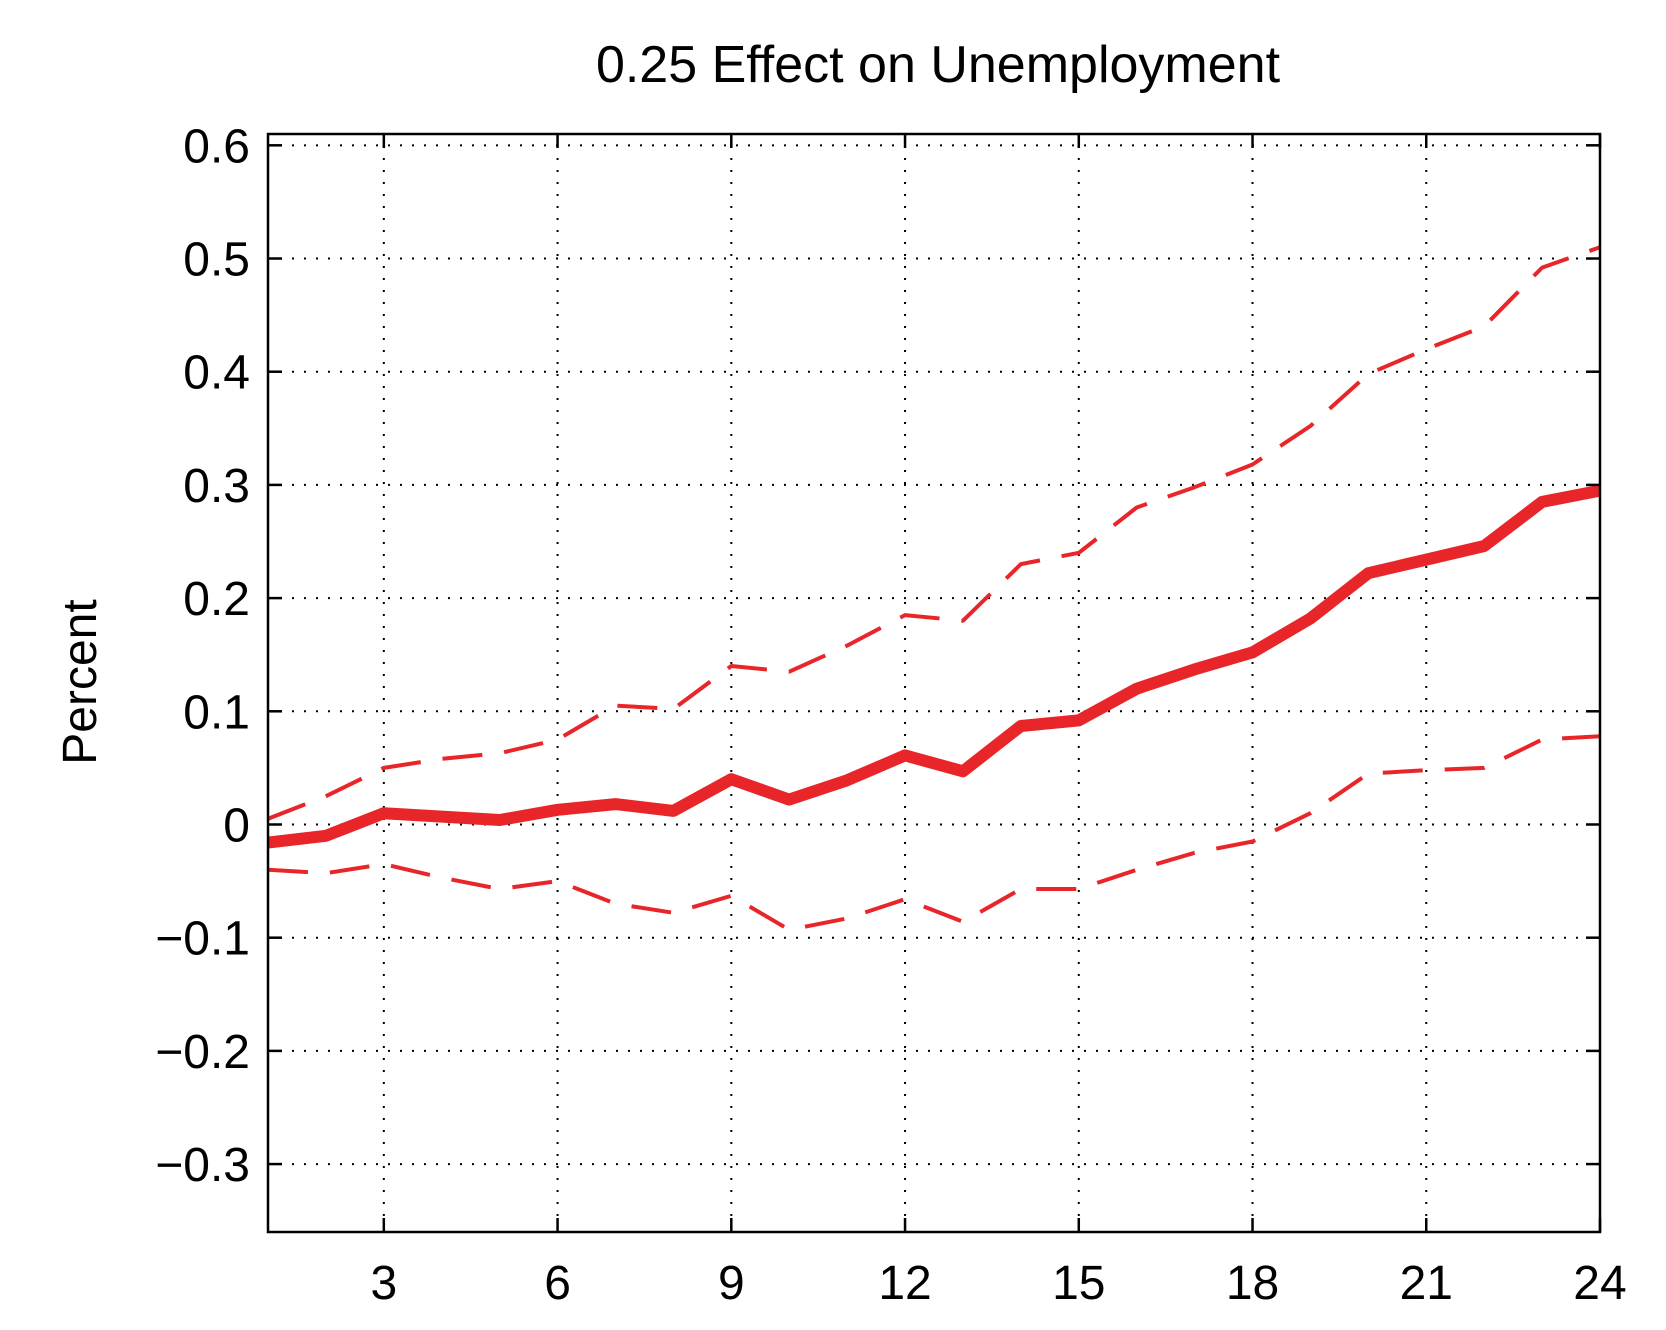 The width and height of the screenshot is (1666, 1330). What do you see at coordinates (1078, 1283) in the screenshot?
I see `x-tick-label: 15` at bounding box center [1078, 1283].